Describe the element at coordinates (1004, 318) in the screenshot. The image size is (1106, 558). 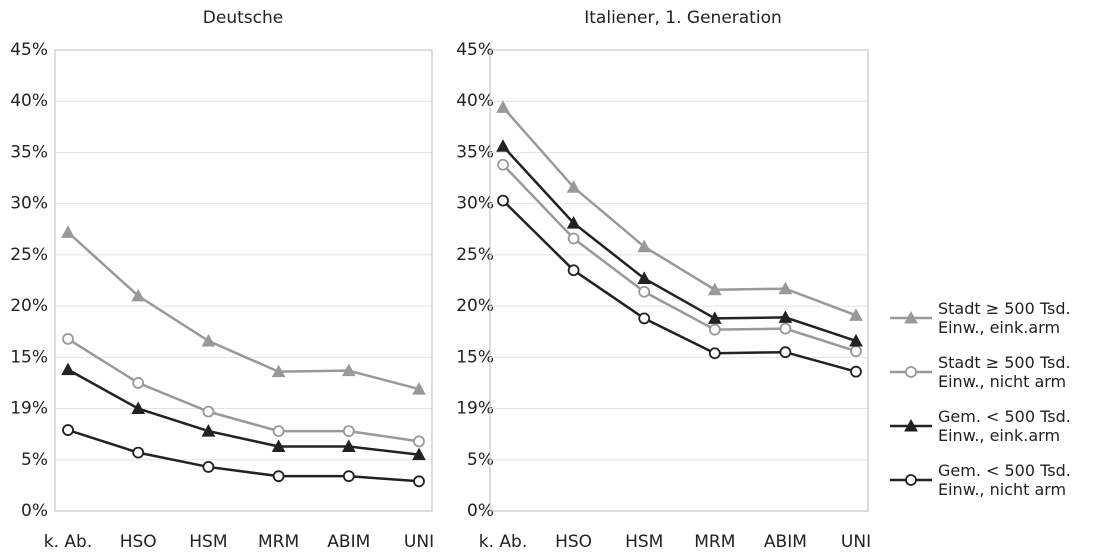
I see `legend-label: Stadt ≥ 500 Tsd. Einw., eink.arm` at that location.